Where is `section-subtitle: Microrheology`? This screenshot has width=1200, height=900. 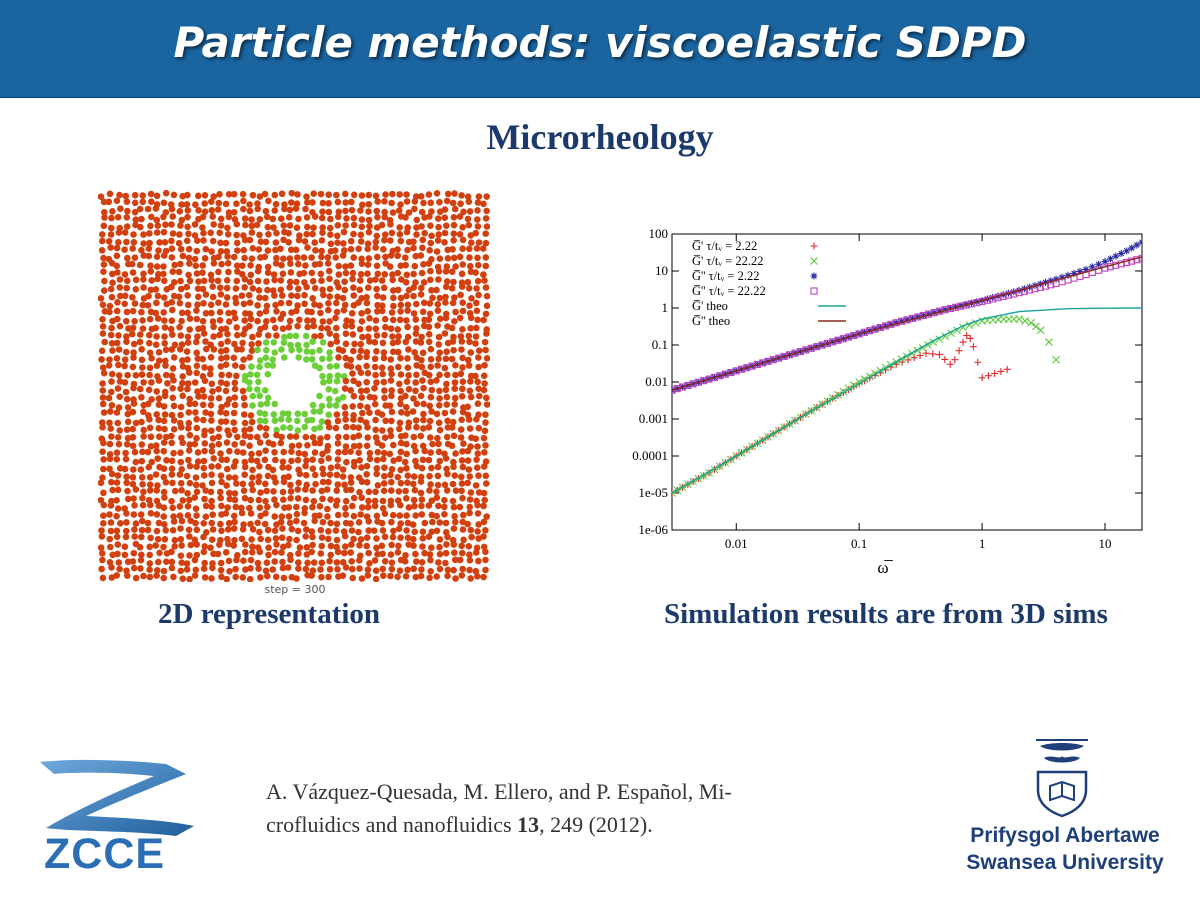 section-subtitle: Microrheology is located at coordinates (600, 137).